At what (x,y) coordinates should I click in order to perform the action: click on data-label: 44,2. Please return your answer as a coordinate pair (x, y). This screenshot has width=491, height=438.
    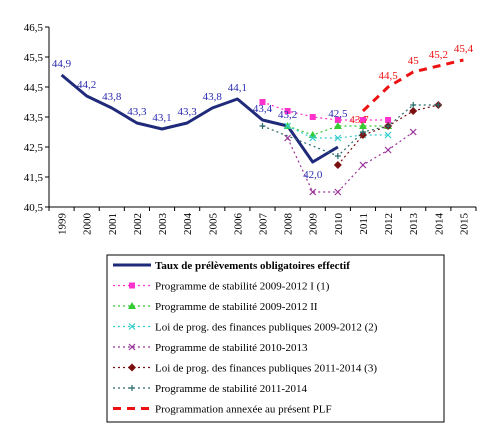
    Looking at the image, I should click on (86, 85).